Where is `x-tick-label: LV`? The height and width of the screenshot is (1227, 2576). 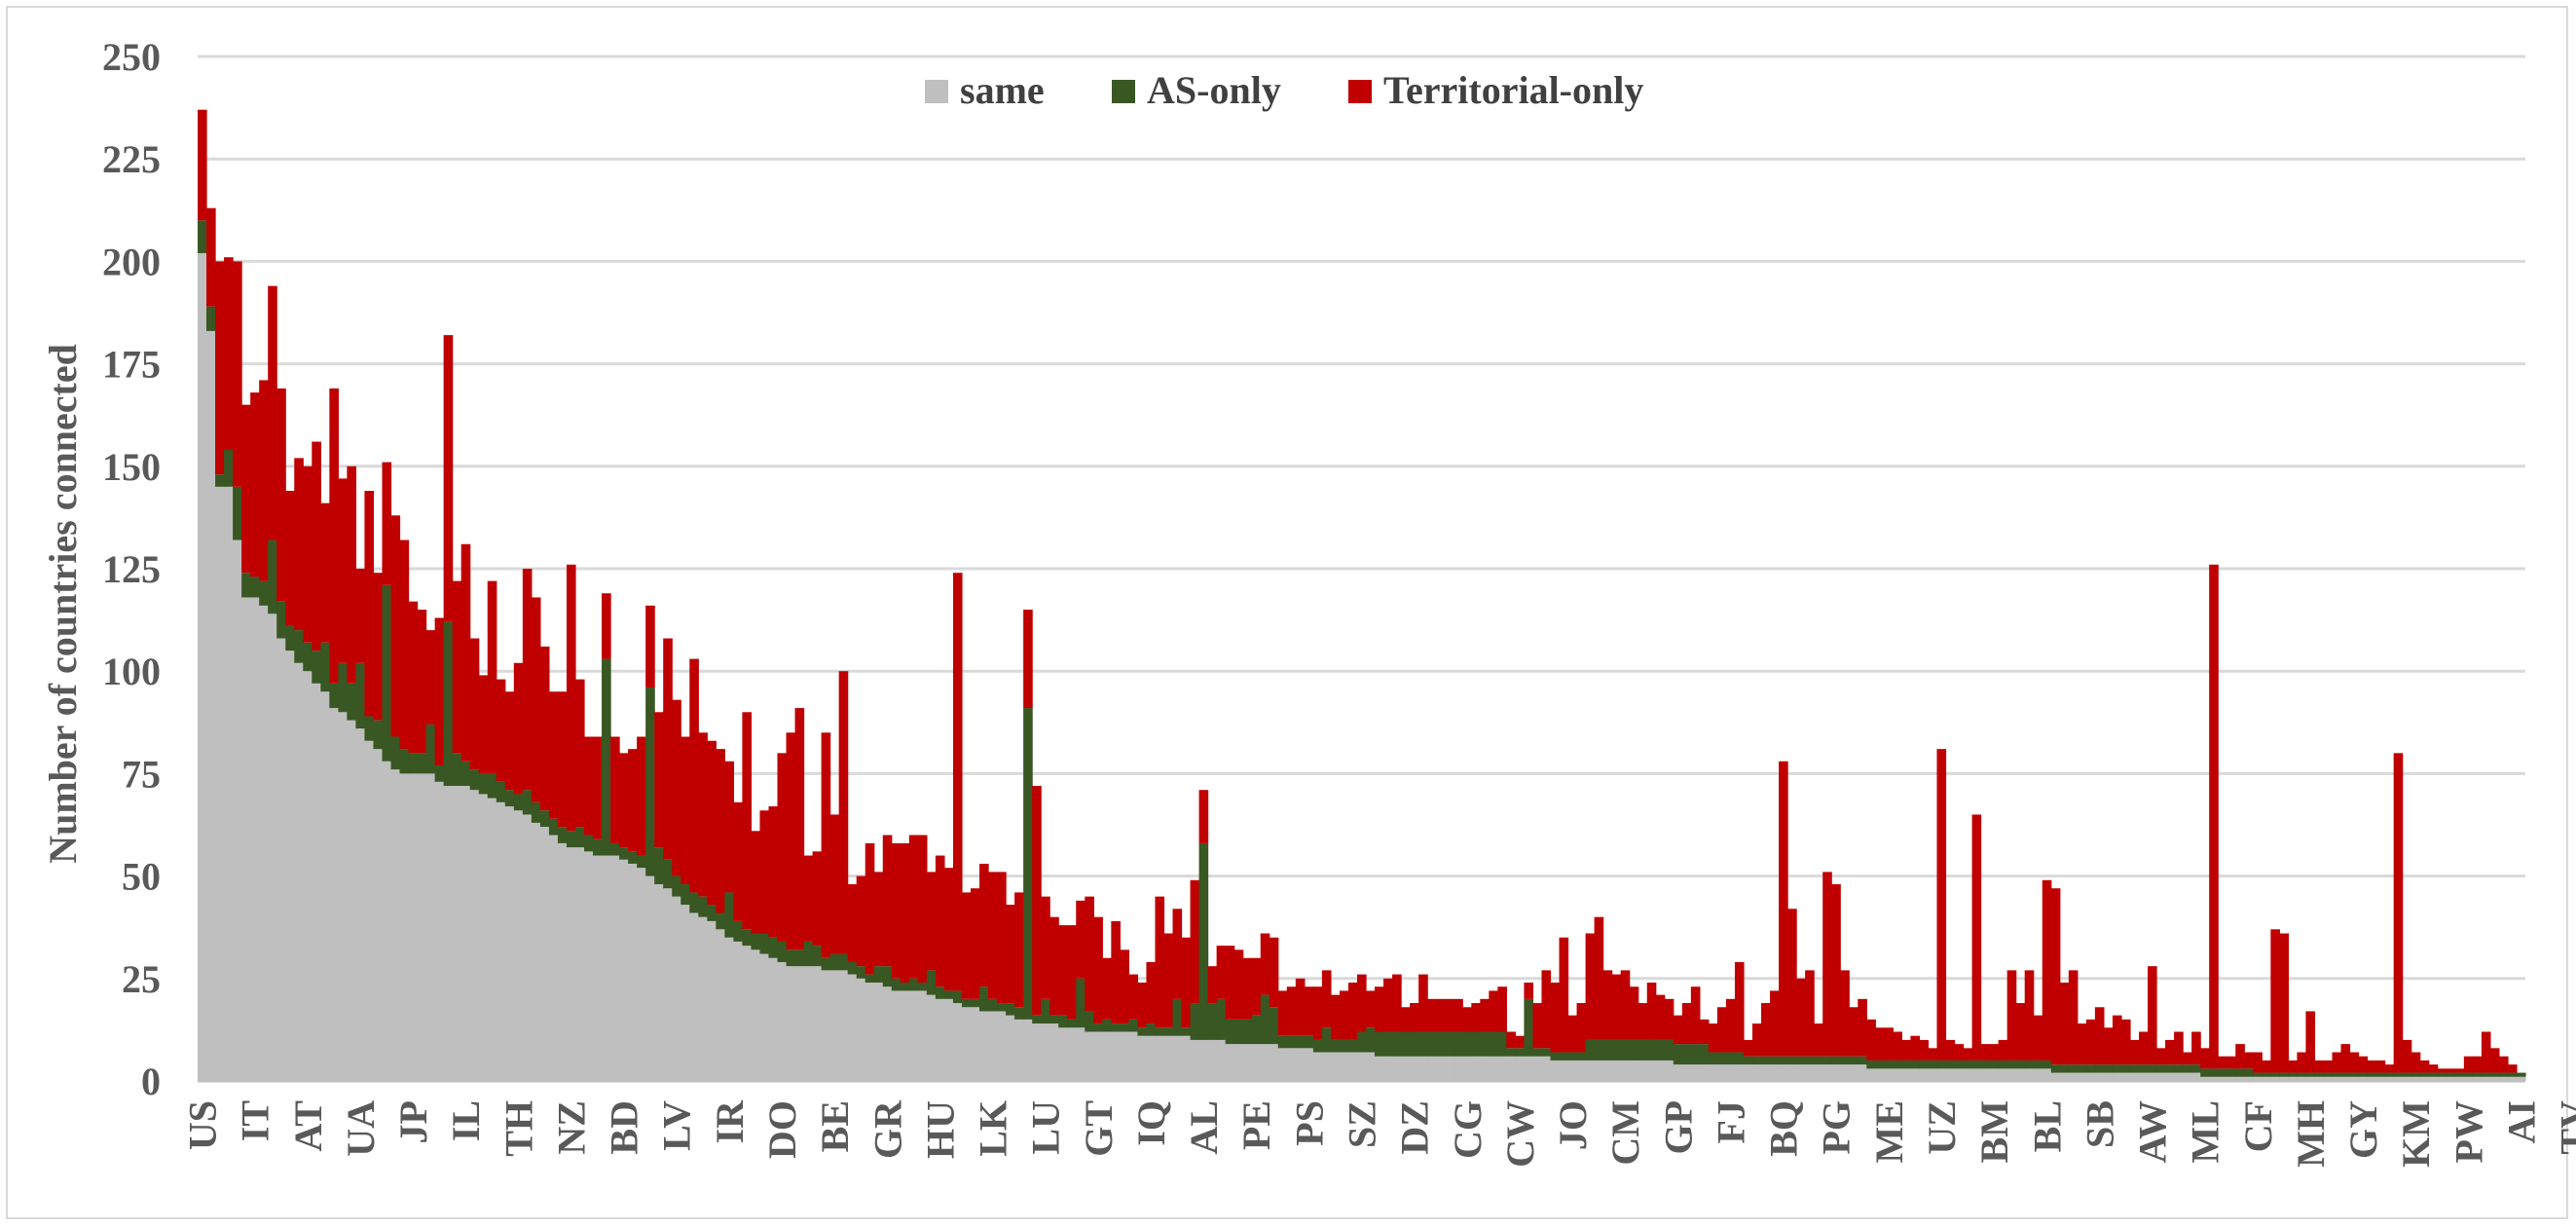 x-tick-label: LV is located at coordinates (677, 1125).